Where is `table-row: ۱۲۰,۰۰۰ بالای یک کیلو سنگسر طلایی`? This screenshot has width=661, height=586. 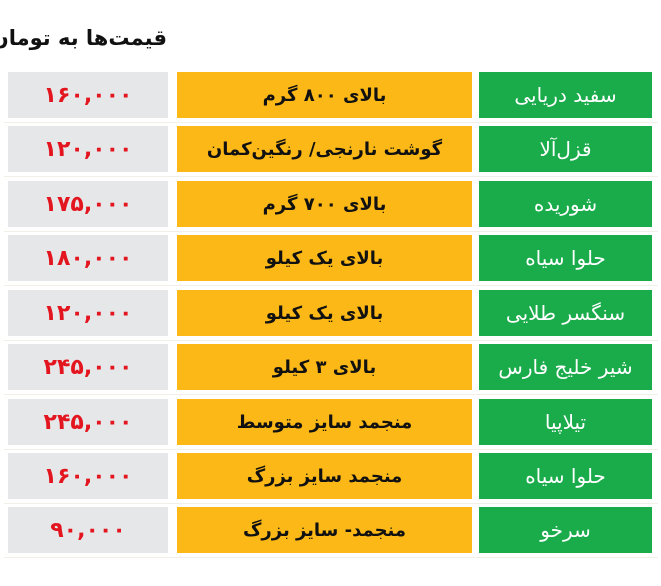 table-row: ۱۲۰,۰۰۰ بالای یک کیلو سنگسر طلایی is located at coordinates (330, 313).